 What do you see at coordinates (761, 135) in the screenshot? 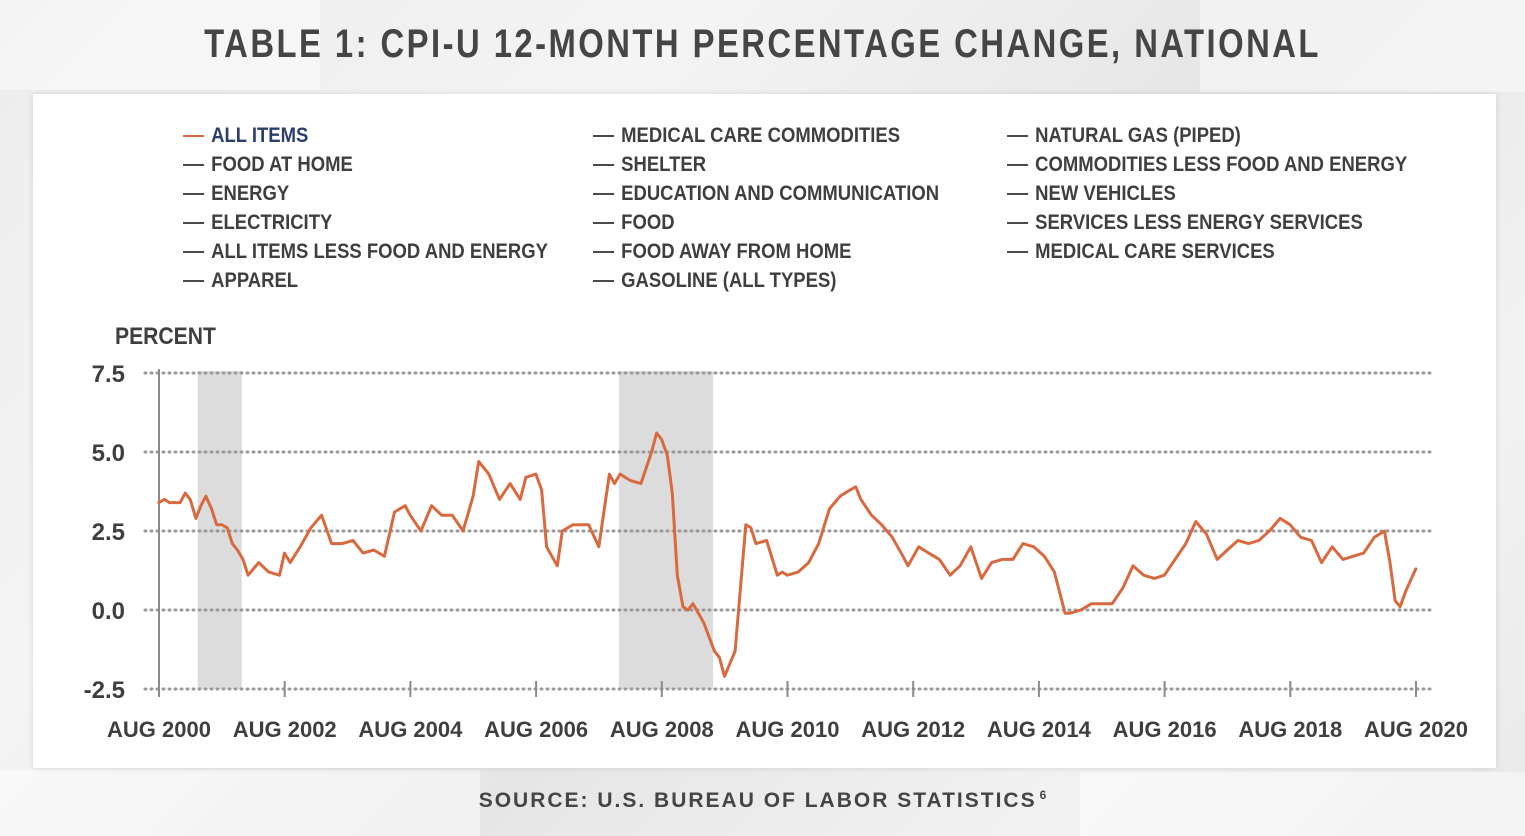
I see `legend-label: MEDICAL CARE COMMODITIES` at bounding box center [761, 135].